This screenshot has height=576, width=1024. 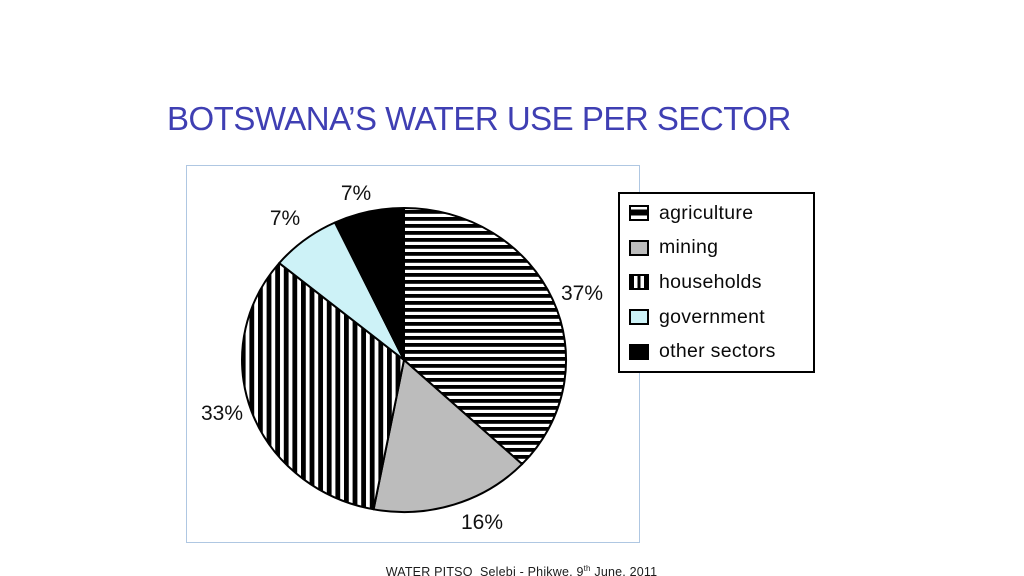 What do you see at coordinates (712, 316) in the screenshot?
I see `legend-label: government` at bounding box center [712, 316].